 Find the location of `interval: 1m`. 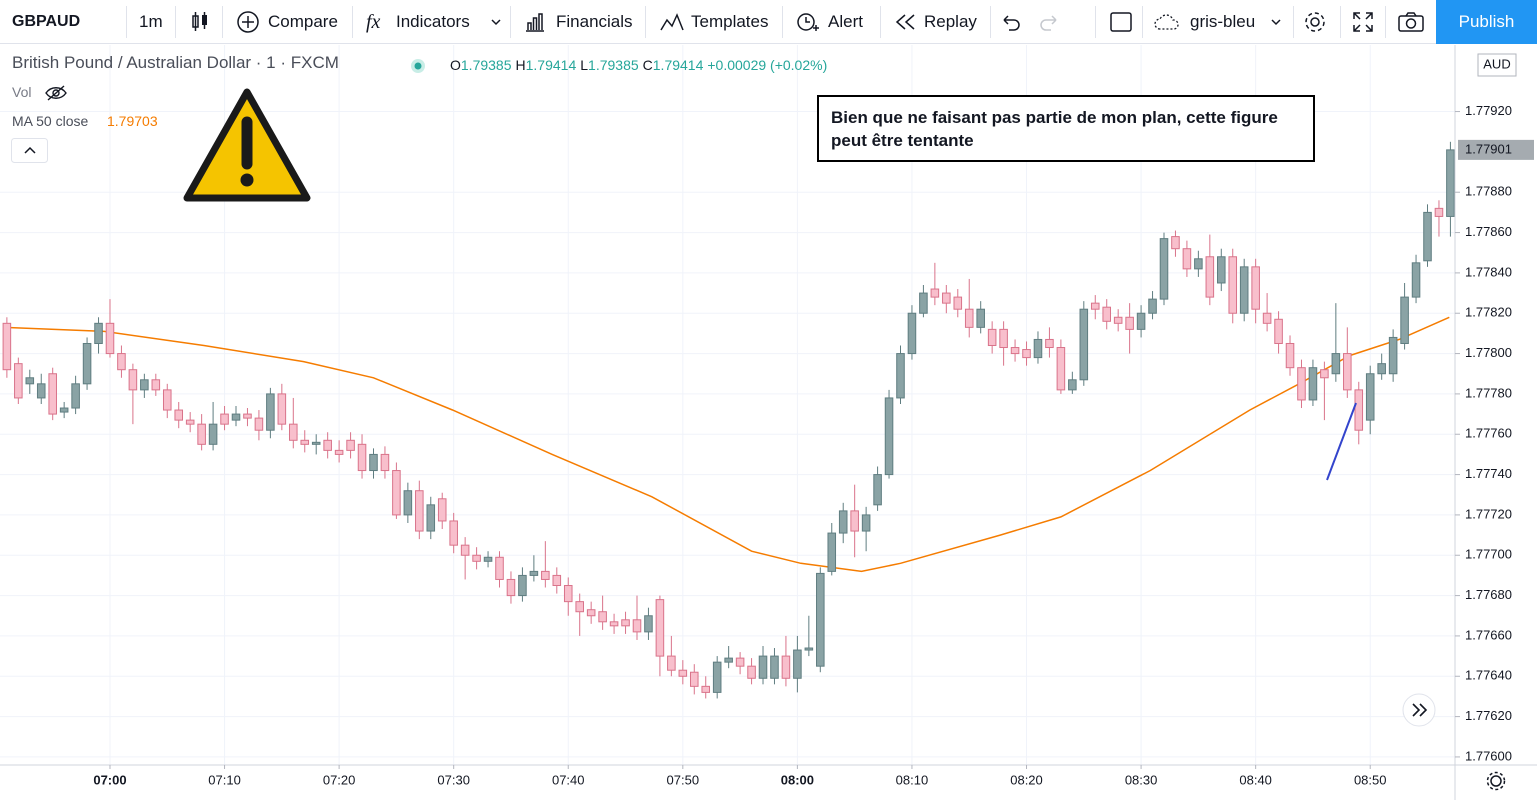

interval: 1m is located at coordinates (151, 21).